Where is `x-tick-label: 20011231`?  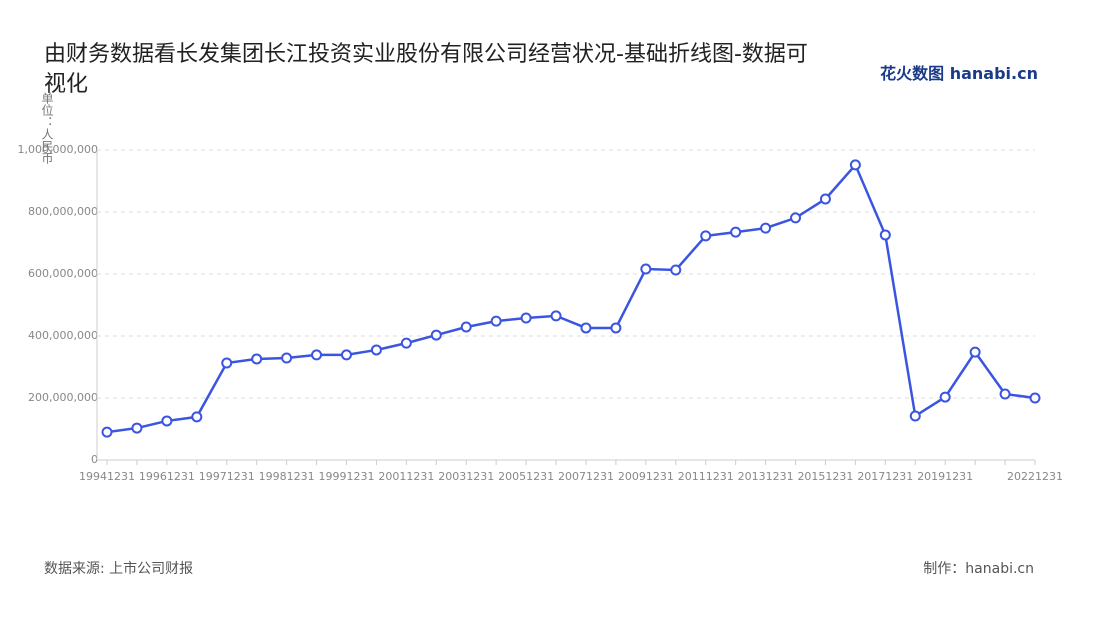
x-tick-label: 20011231 is located at coordinates (406, 476).